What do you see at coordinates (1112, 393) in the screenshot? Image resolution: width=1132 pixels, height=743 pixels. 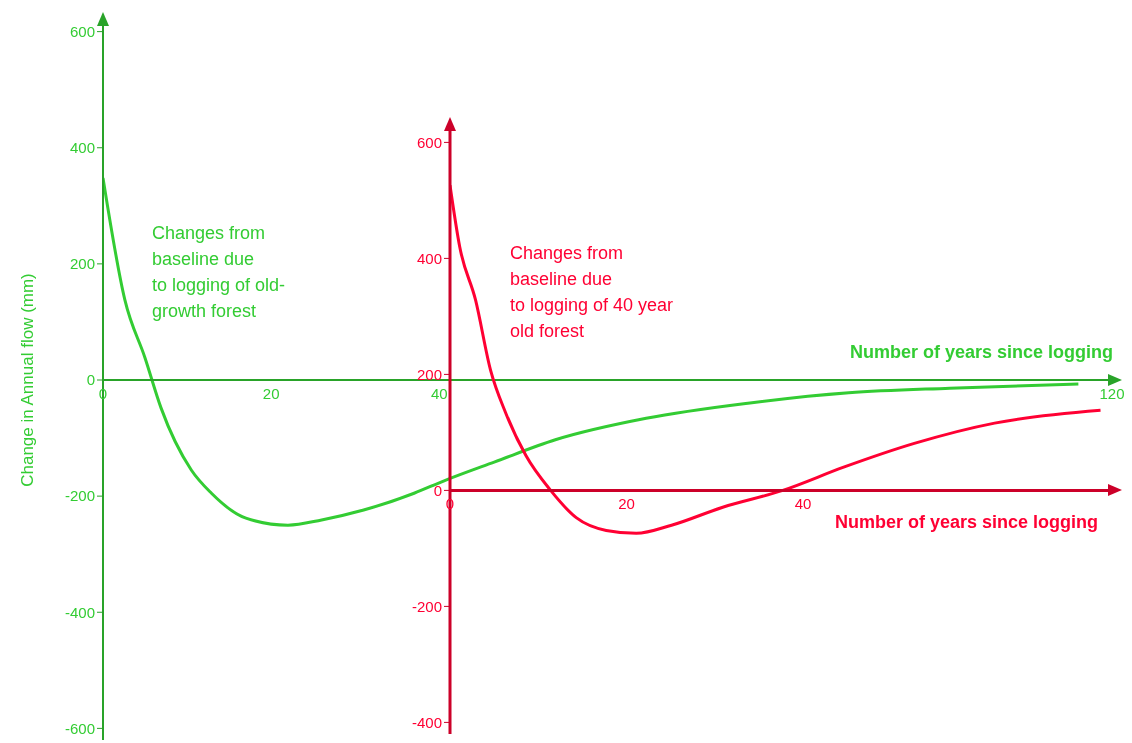 I see `x-tick-label: 120` at bounding box center [1112, 393].